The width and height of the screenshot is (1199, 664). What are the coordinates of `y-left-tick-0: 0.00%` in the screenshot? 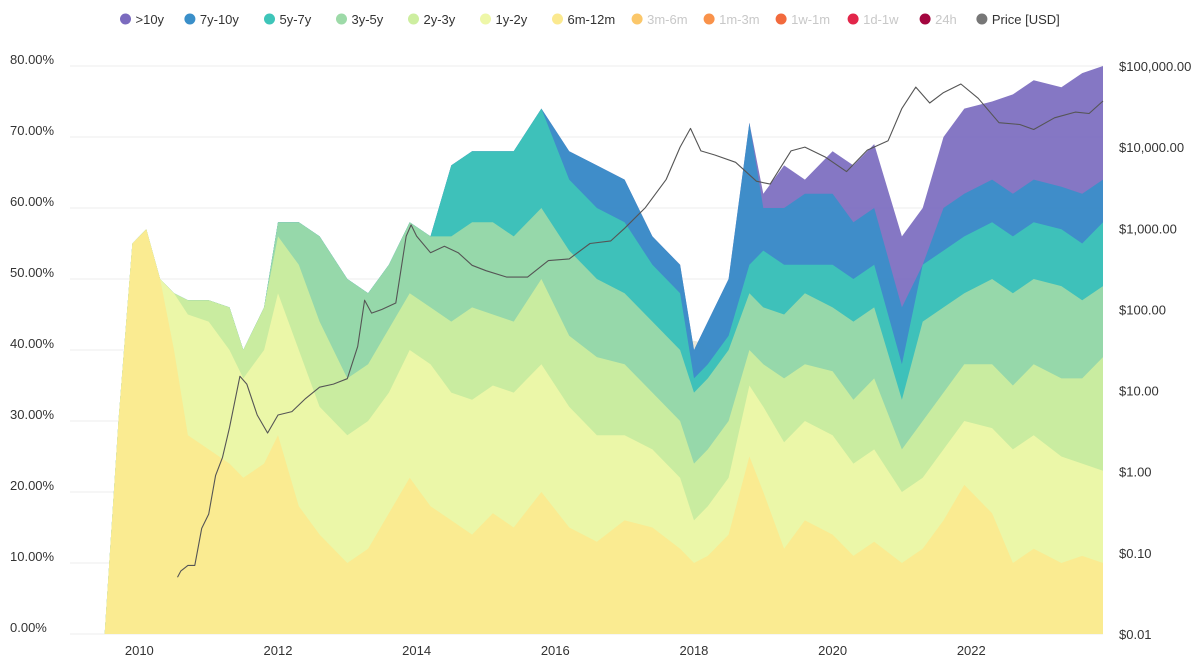 It's located at (28, 627).